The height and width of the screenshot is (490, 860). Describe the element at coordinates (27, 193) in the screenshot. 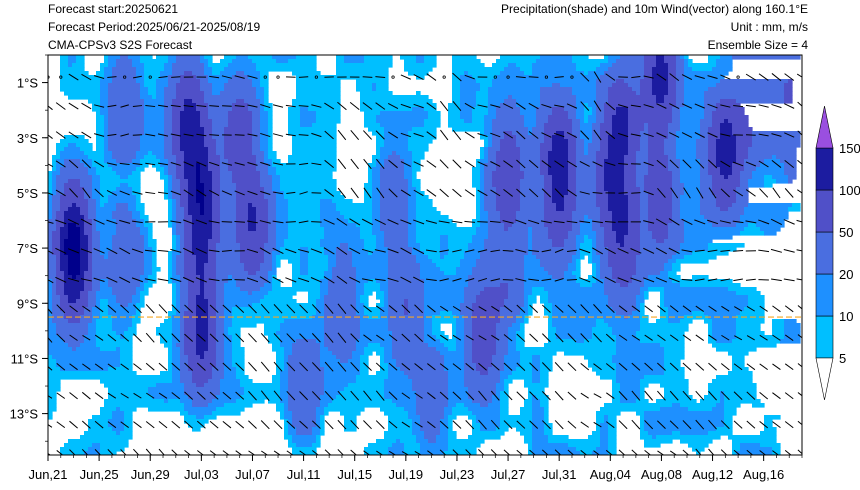

I see `y-tick-label: 5°S` at that location.